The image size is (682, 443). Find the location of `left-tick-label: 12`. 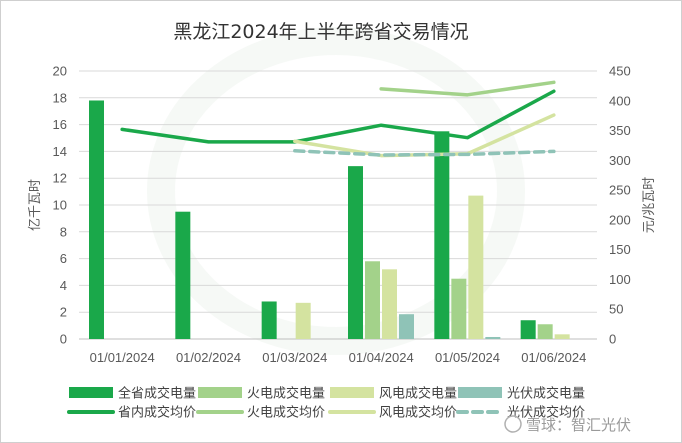

left-tick-label: 12 is located at coordinates (60, 178).